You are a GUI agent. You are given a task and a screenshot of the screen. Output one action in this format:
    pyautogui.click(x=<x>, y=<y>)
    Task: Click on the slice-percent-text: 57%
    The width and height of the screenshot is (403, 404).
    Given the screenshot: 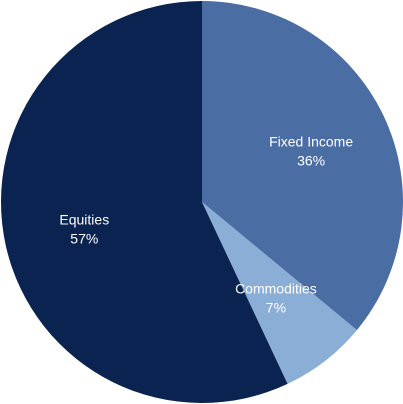 What is the action you would take?
    pyautogui.click(x=84, y=238)
    